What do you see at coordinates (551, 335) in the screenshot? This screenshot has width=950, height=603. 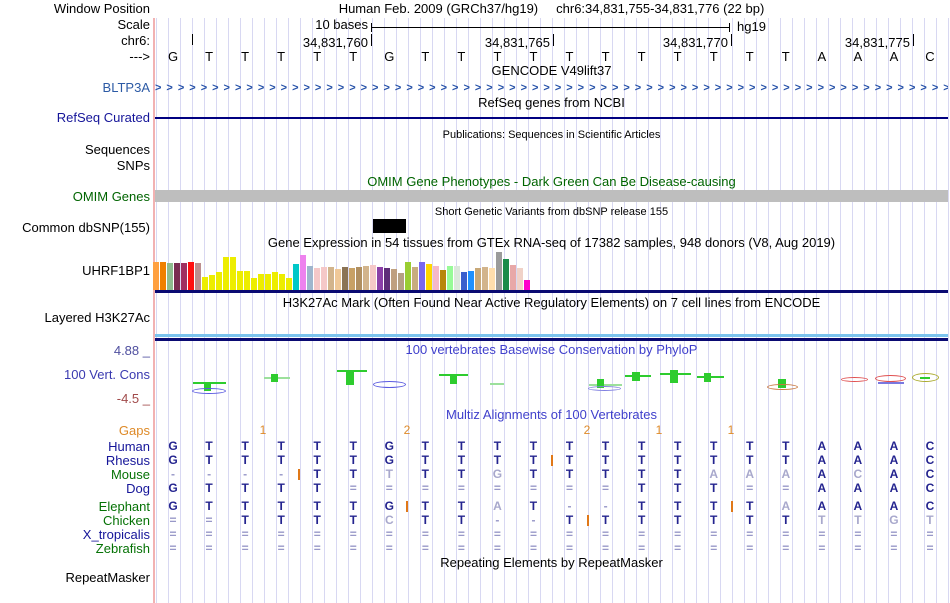 I see `h3k27ac-zero-line` at bounding box center [551, 335].